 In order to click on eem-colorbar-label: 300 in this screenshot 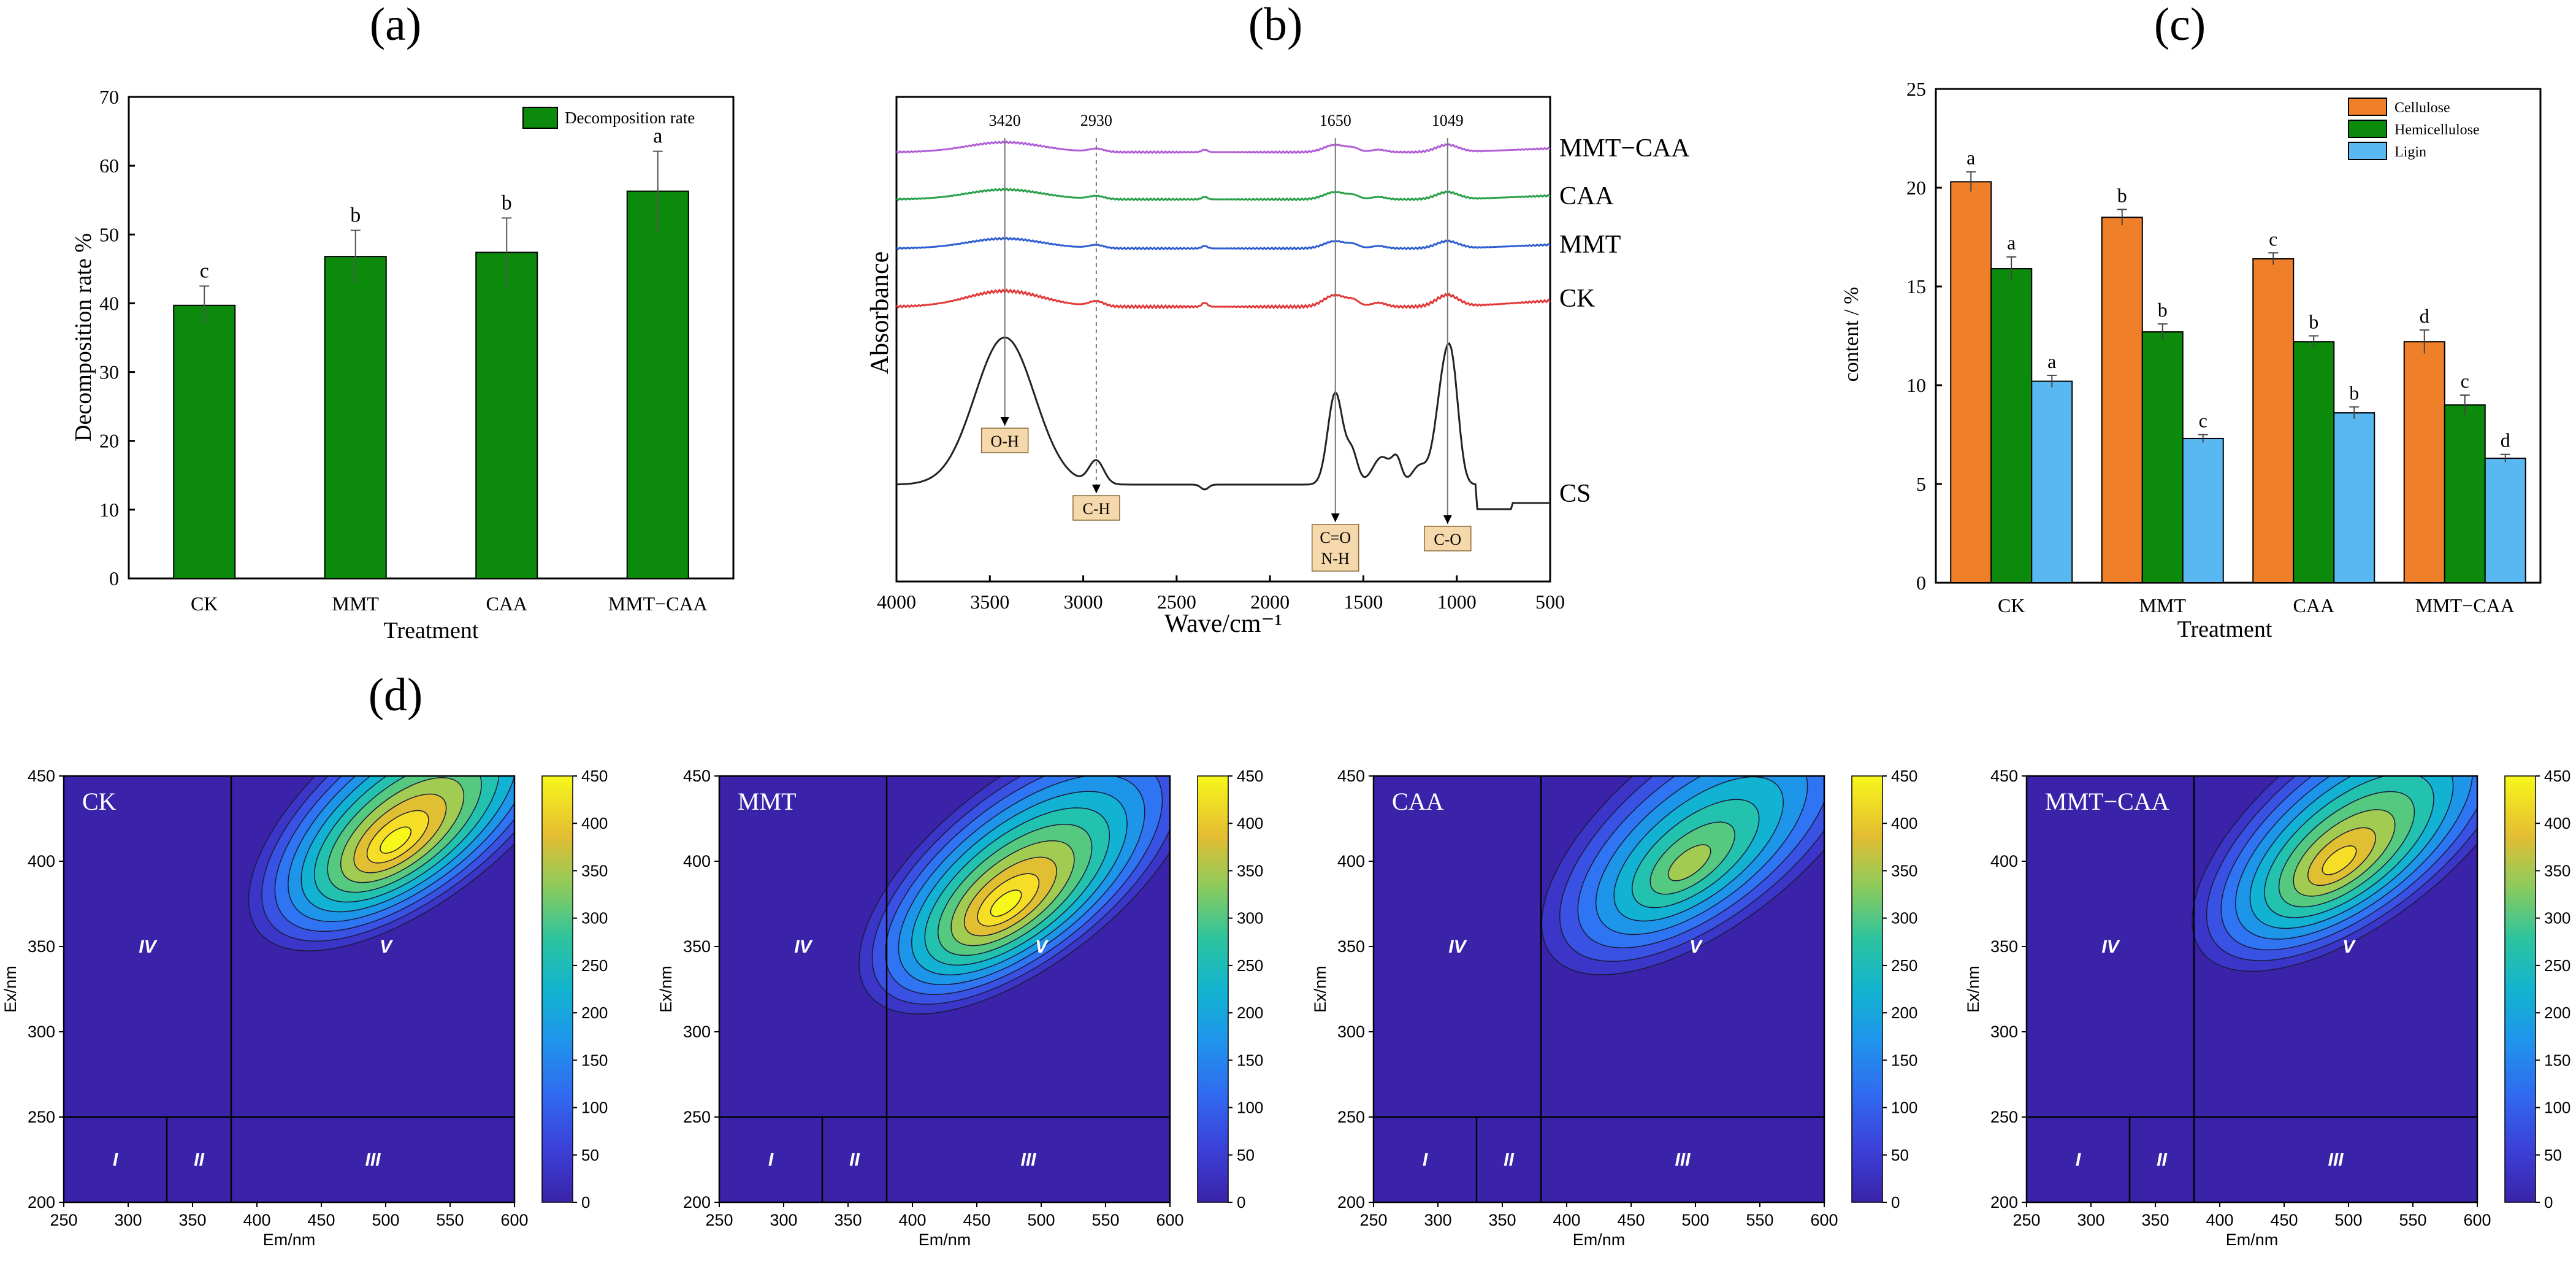, I will do `click(2557, 918)`.